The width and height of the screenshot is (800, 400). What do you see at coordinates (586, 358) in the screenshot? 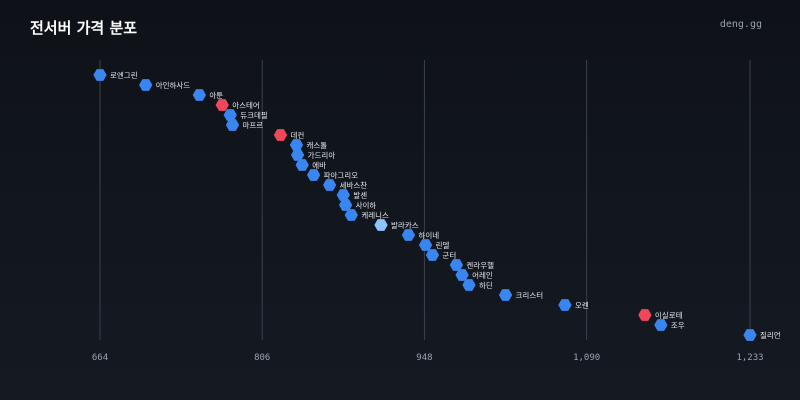
I see `x-tick-label: 1,090` at bounding box center [586, 358].